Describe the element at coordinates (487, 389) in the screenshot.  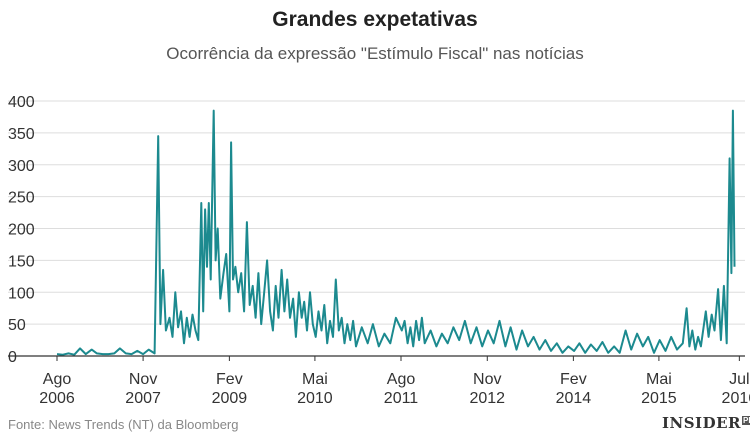
I see `x-tick-label: Nov 2012` at that location.